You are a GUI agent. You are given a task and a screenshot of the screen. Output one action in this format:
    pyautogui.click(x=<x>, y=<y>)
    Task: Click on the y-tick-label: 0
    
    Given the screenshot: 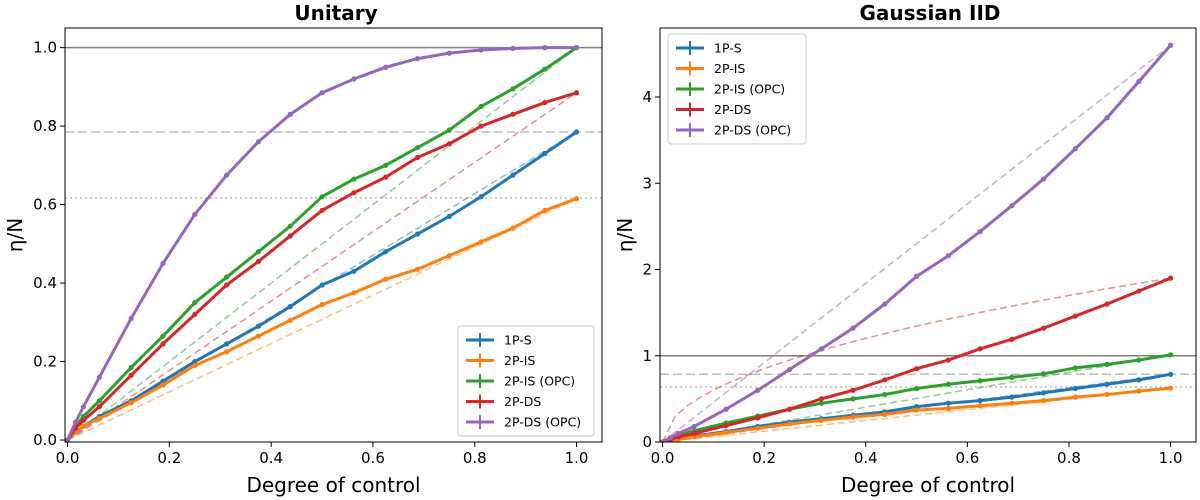 What is the action you would take?
    pyautogui.click(x=647, y=442)
    